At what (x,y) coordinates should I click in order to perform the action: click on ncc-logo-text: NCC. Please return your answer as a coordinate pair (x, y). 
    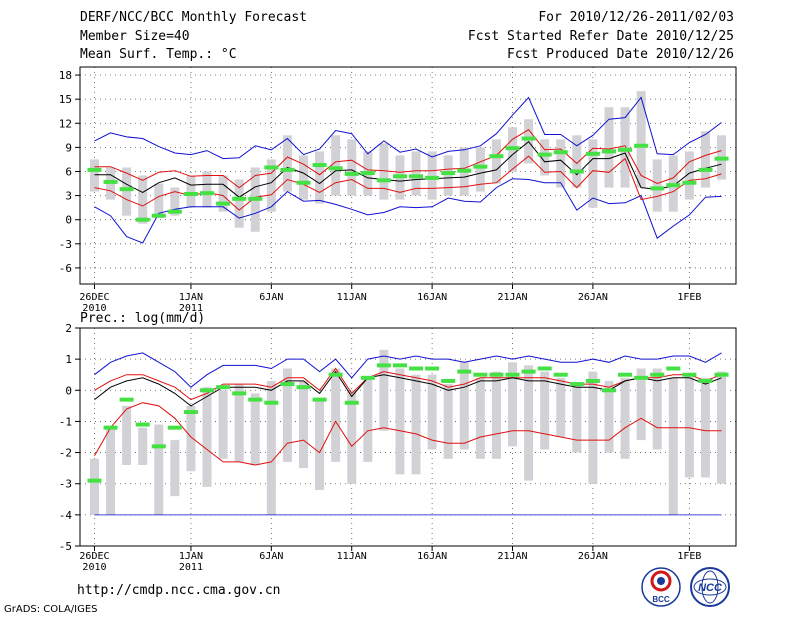
    Looking at the image, I should click on (710, 588).